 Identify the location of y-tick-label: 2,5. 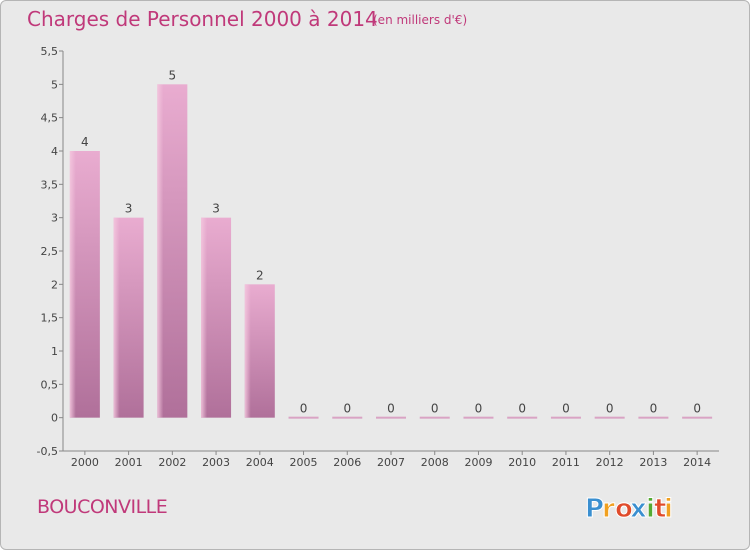
(50, 251).